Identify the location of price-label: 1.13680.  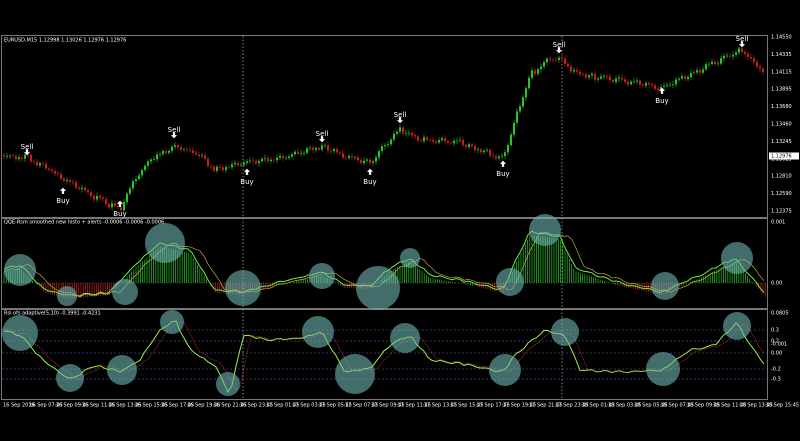
(781, 107).